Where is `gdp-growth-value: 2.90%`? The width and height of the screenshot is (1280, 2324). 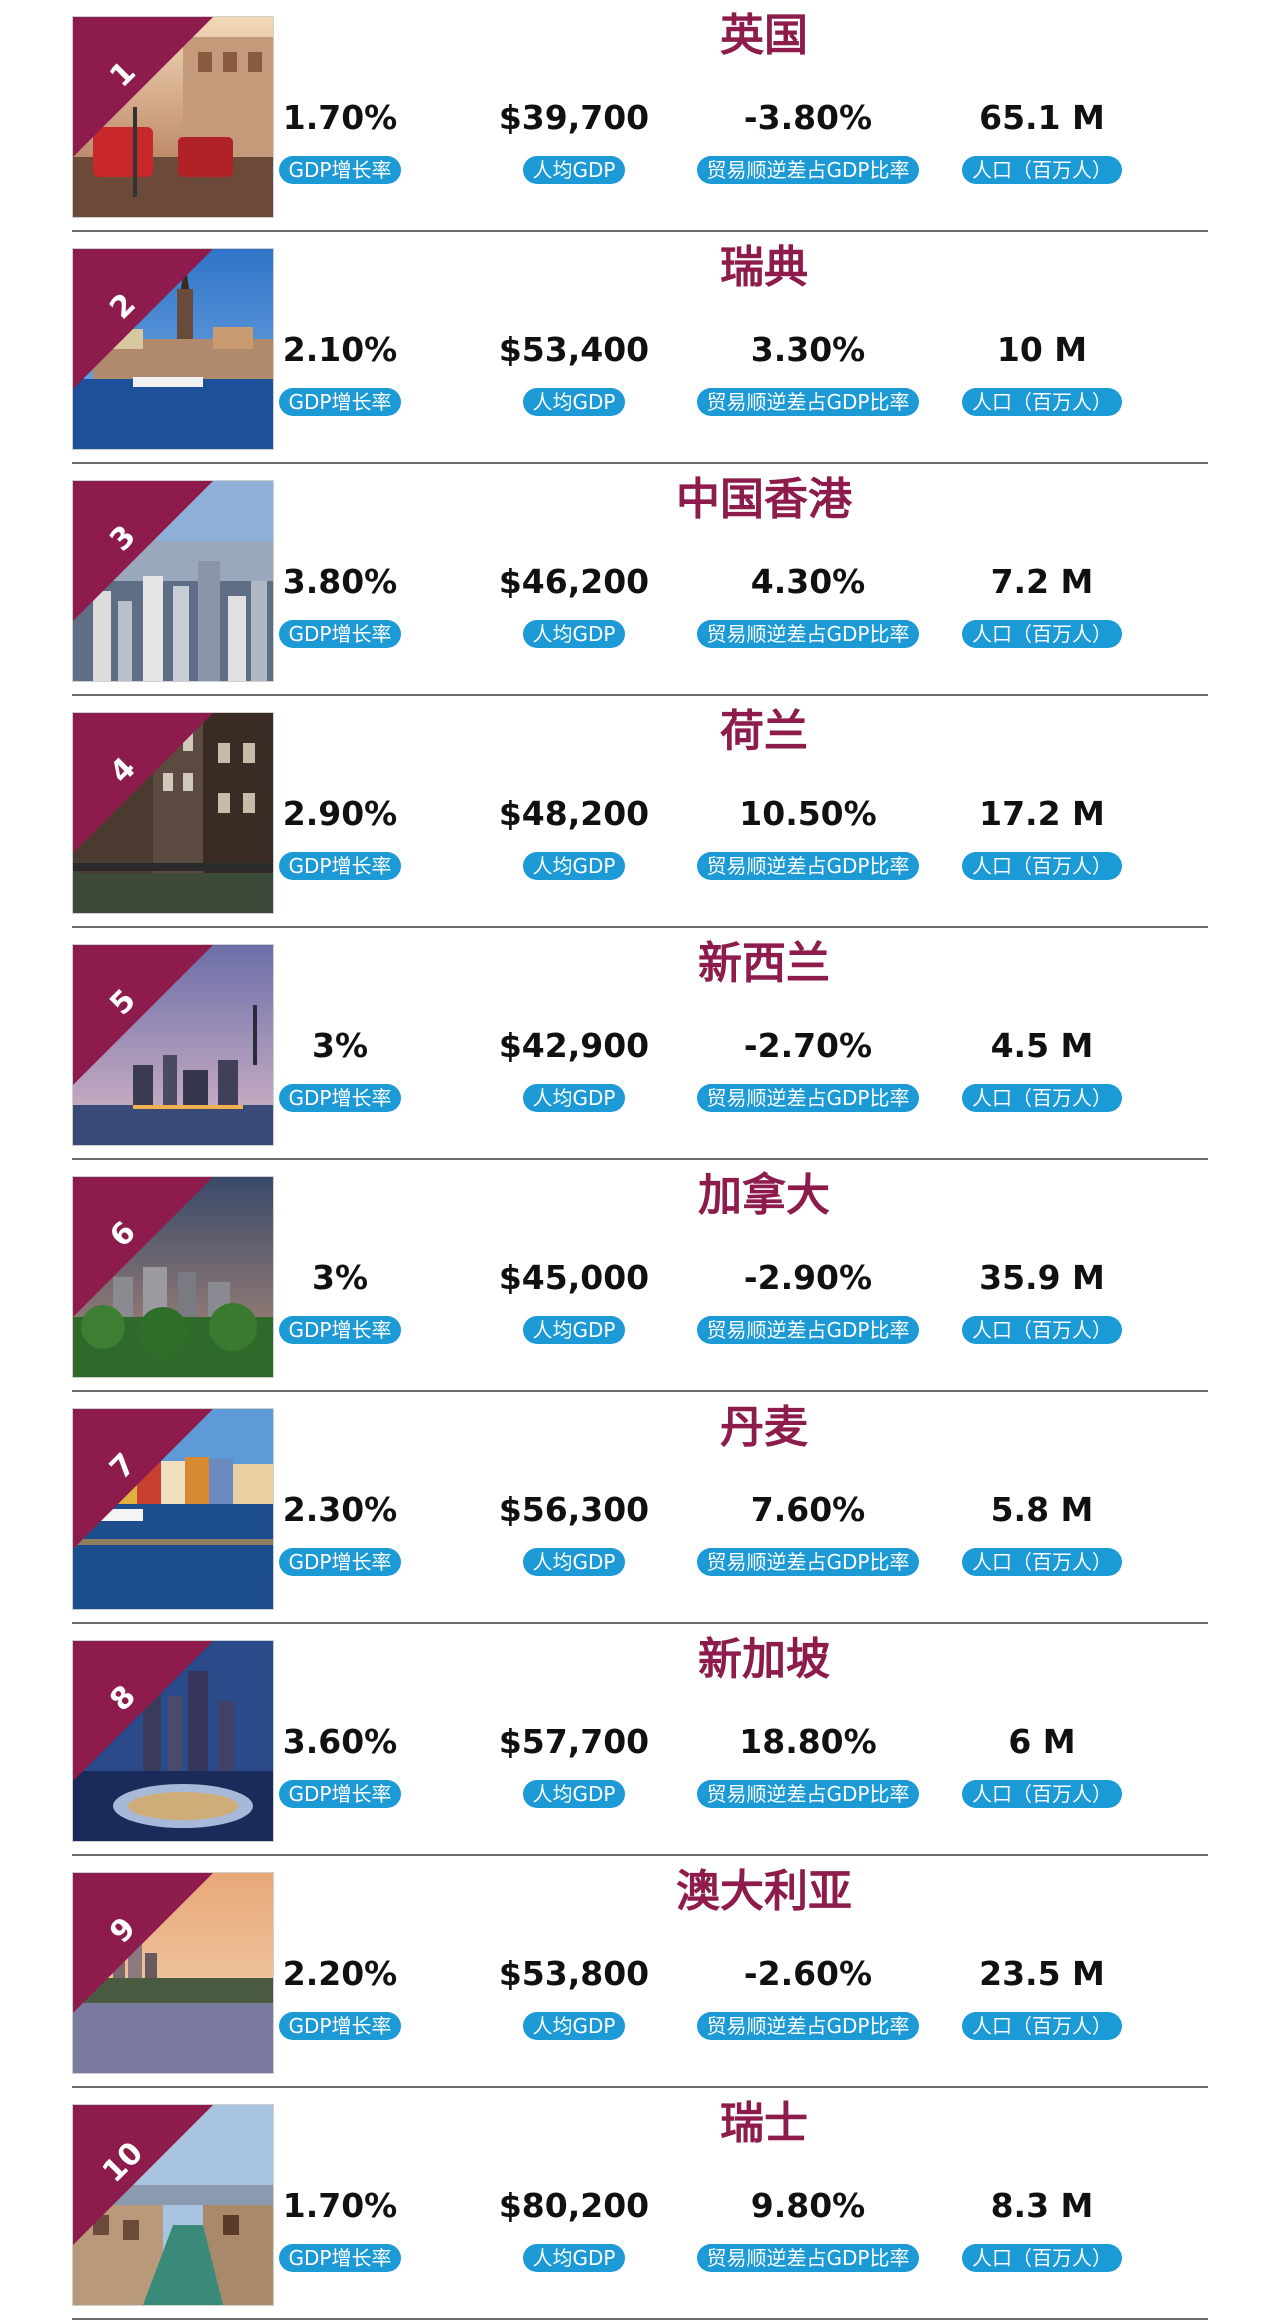
gdp-growth-value: 2.90% is located at coordinates (340, 813).